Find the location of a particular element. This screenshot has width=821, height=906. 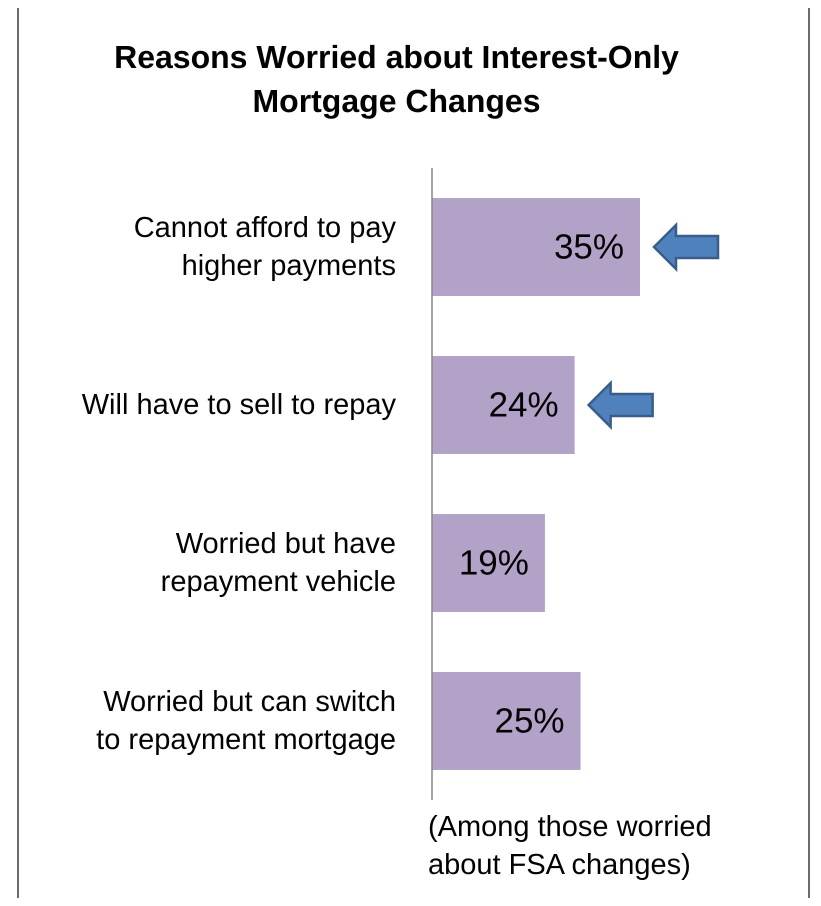

y-tick-label: Worried but can switch to repayment mortgage is located at coordinates (246, 721).